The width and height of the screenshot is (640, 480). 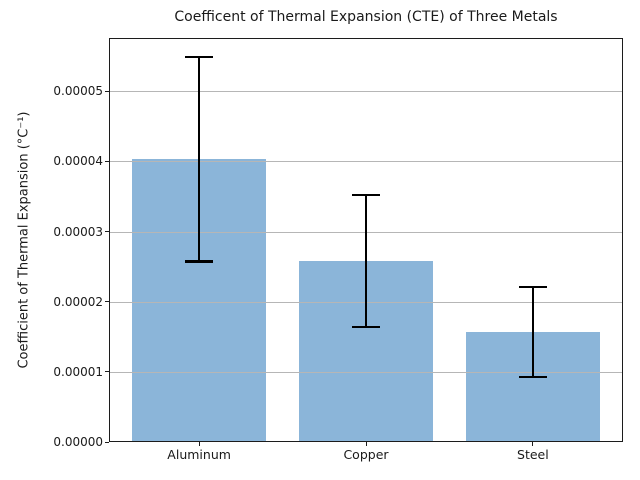 I want to click on y-tick-label: 0.00005, so click(x=78, y=91).